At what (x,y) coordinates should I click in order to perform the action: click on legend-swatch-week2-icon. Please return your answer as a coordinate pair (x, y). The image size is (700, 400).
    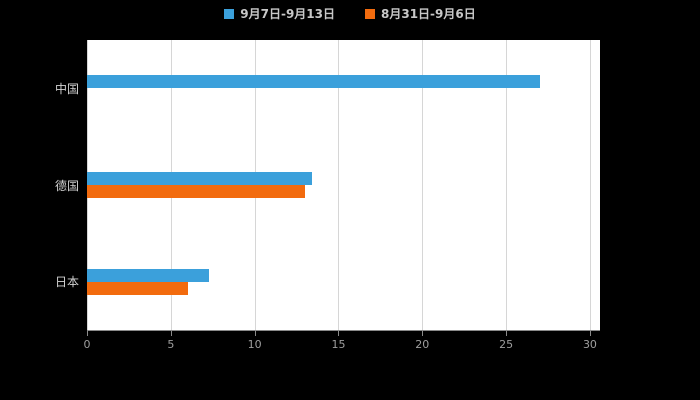
    Looking at the image, I should click on (370, 14).